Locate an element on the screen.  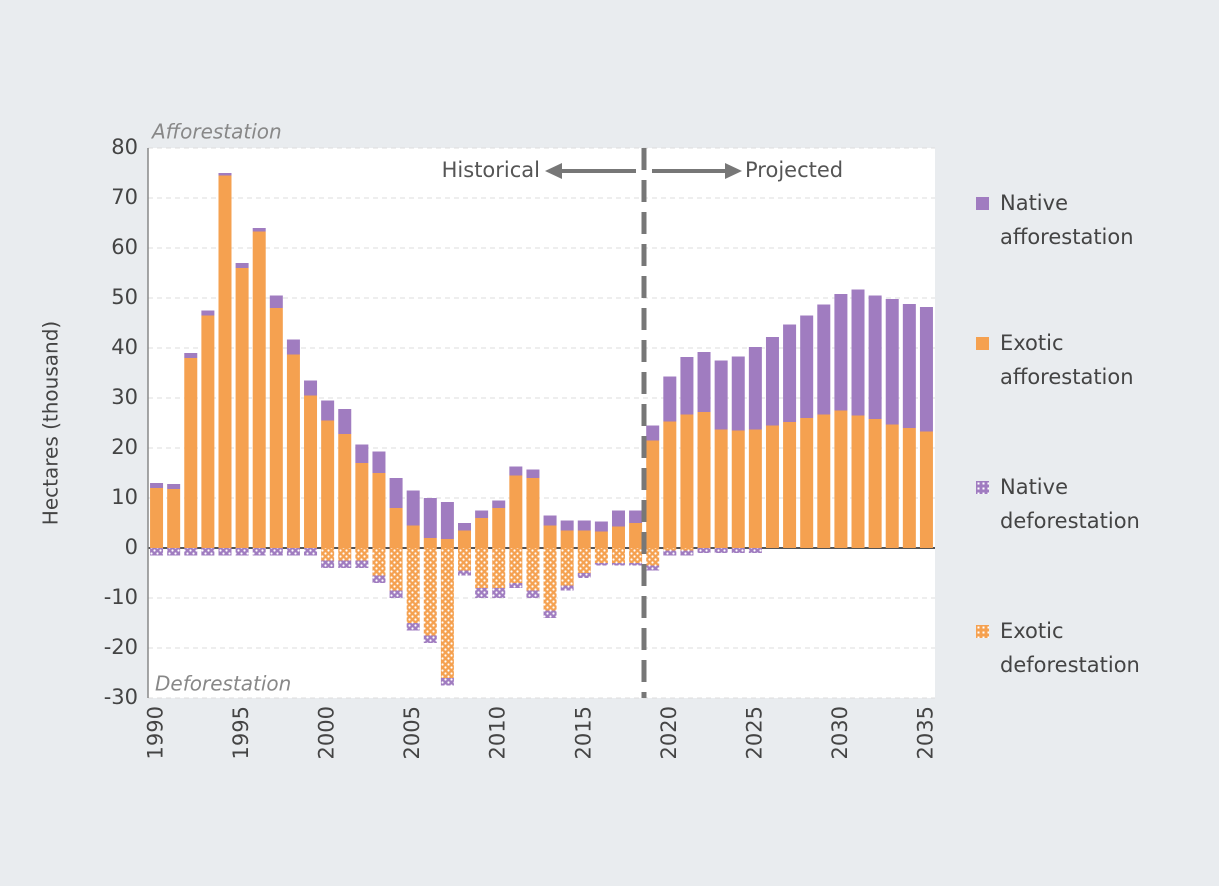
legend-label: Exotic deforestation is located at coordinates (1070, 648).